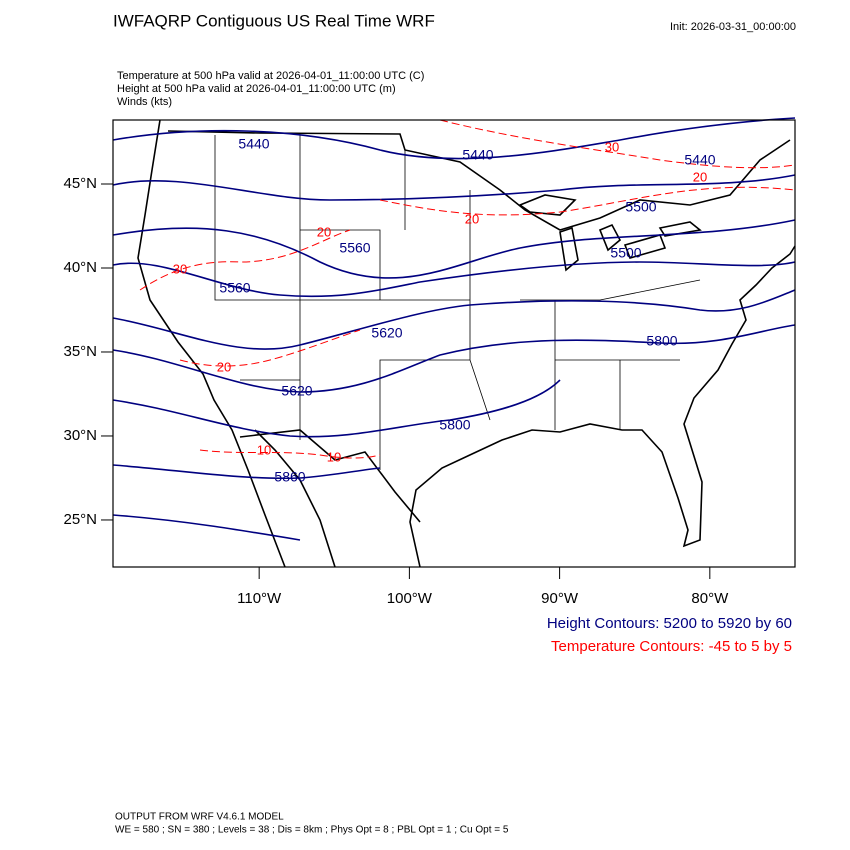 Image resolution: width=850 pixels, height=850 pixels. I want to click on height-legend: Height Contours: 5200 to 5920 by 60, so click(669, 623).